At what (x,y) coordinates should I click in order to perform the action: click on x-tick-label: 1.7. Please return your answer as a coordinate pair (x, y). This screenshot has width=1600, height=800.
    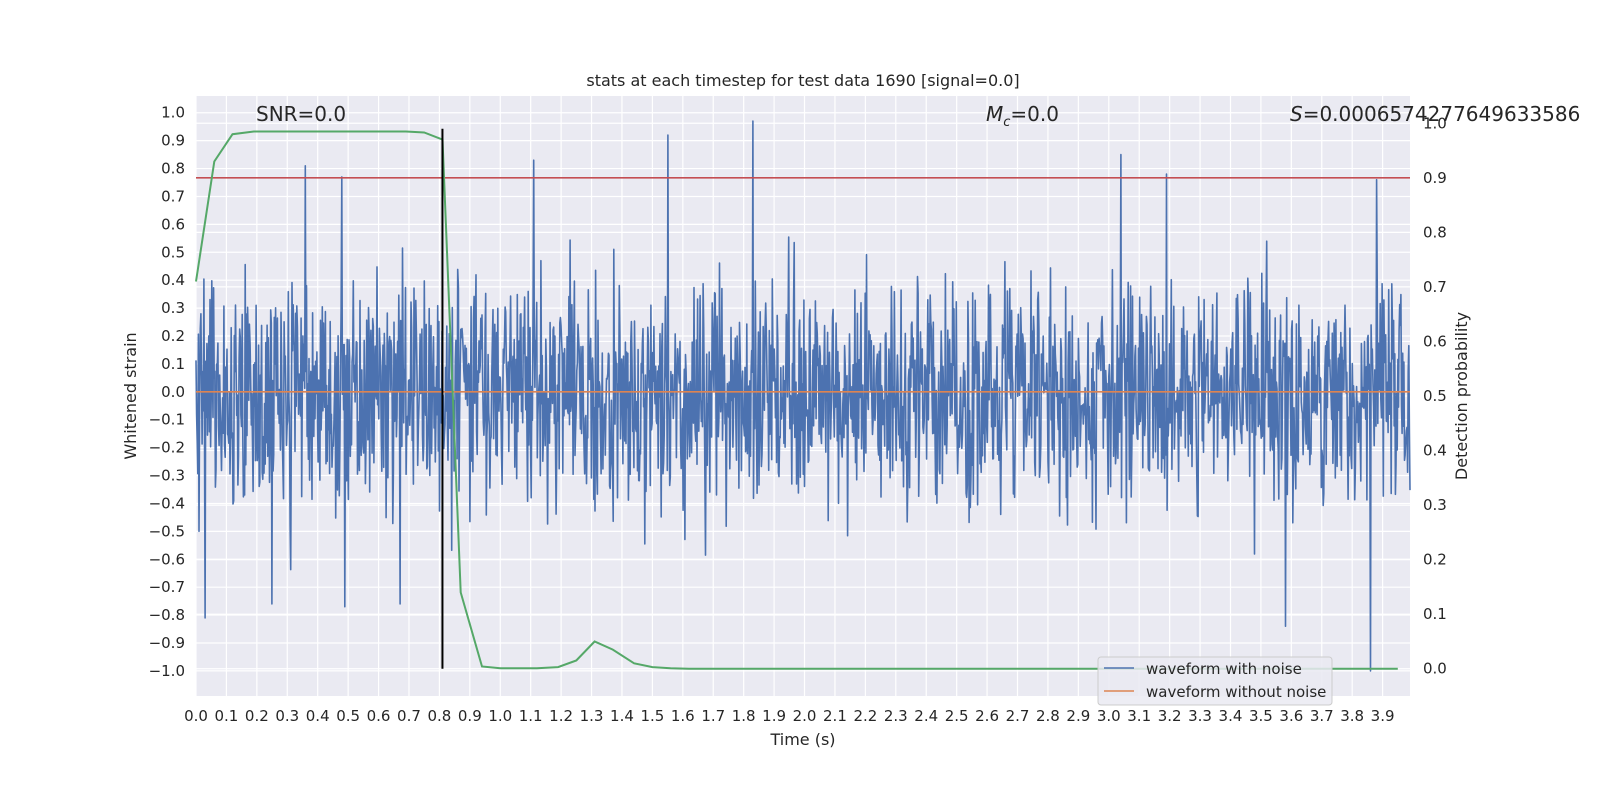
    Looking at the image, I should click on (713, 716).